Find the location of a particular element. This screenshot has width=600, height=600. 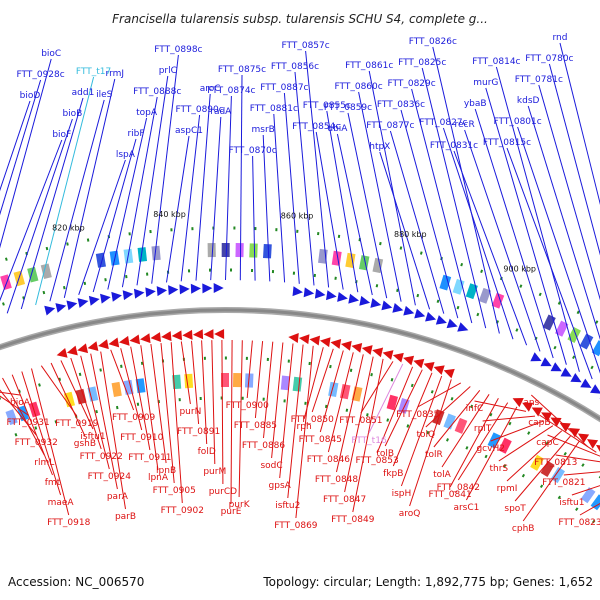

gene-label-minus: fkpB is located at coordinates (393, 474).